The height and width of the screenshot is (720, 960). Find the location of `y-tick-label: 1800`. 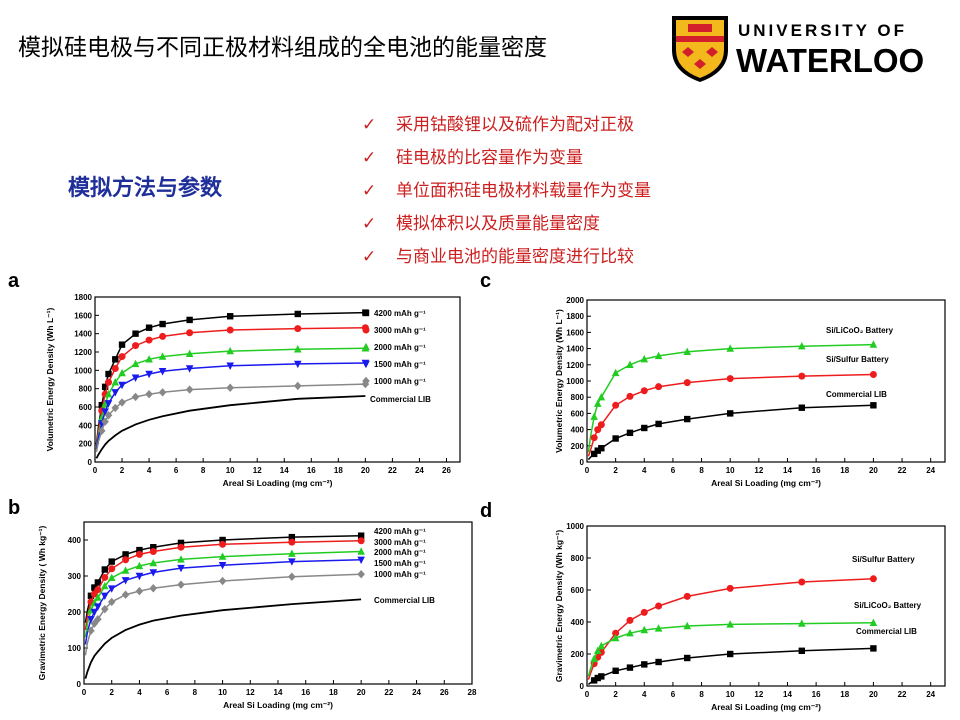

y-tick-label: 1800 is located at coordinates (83, 297).